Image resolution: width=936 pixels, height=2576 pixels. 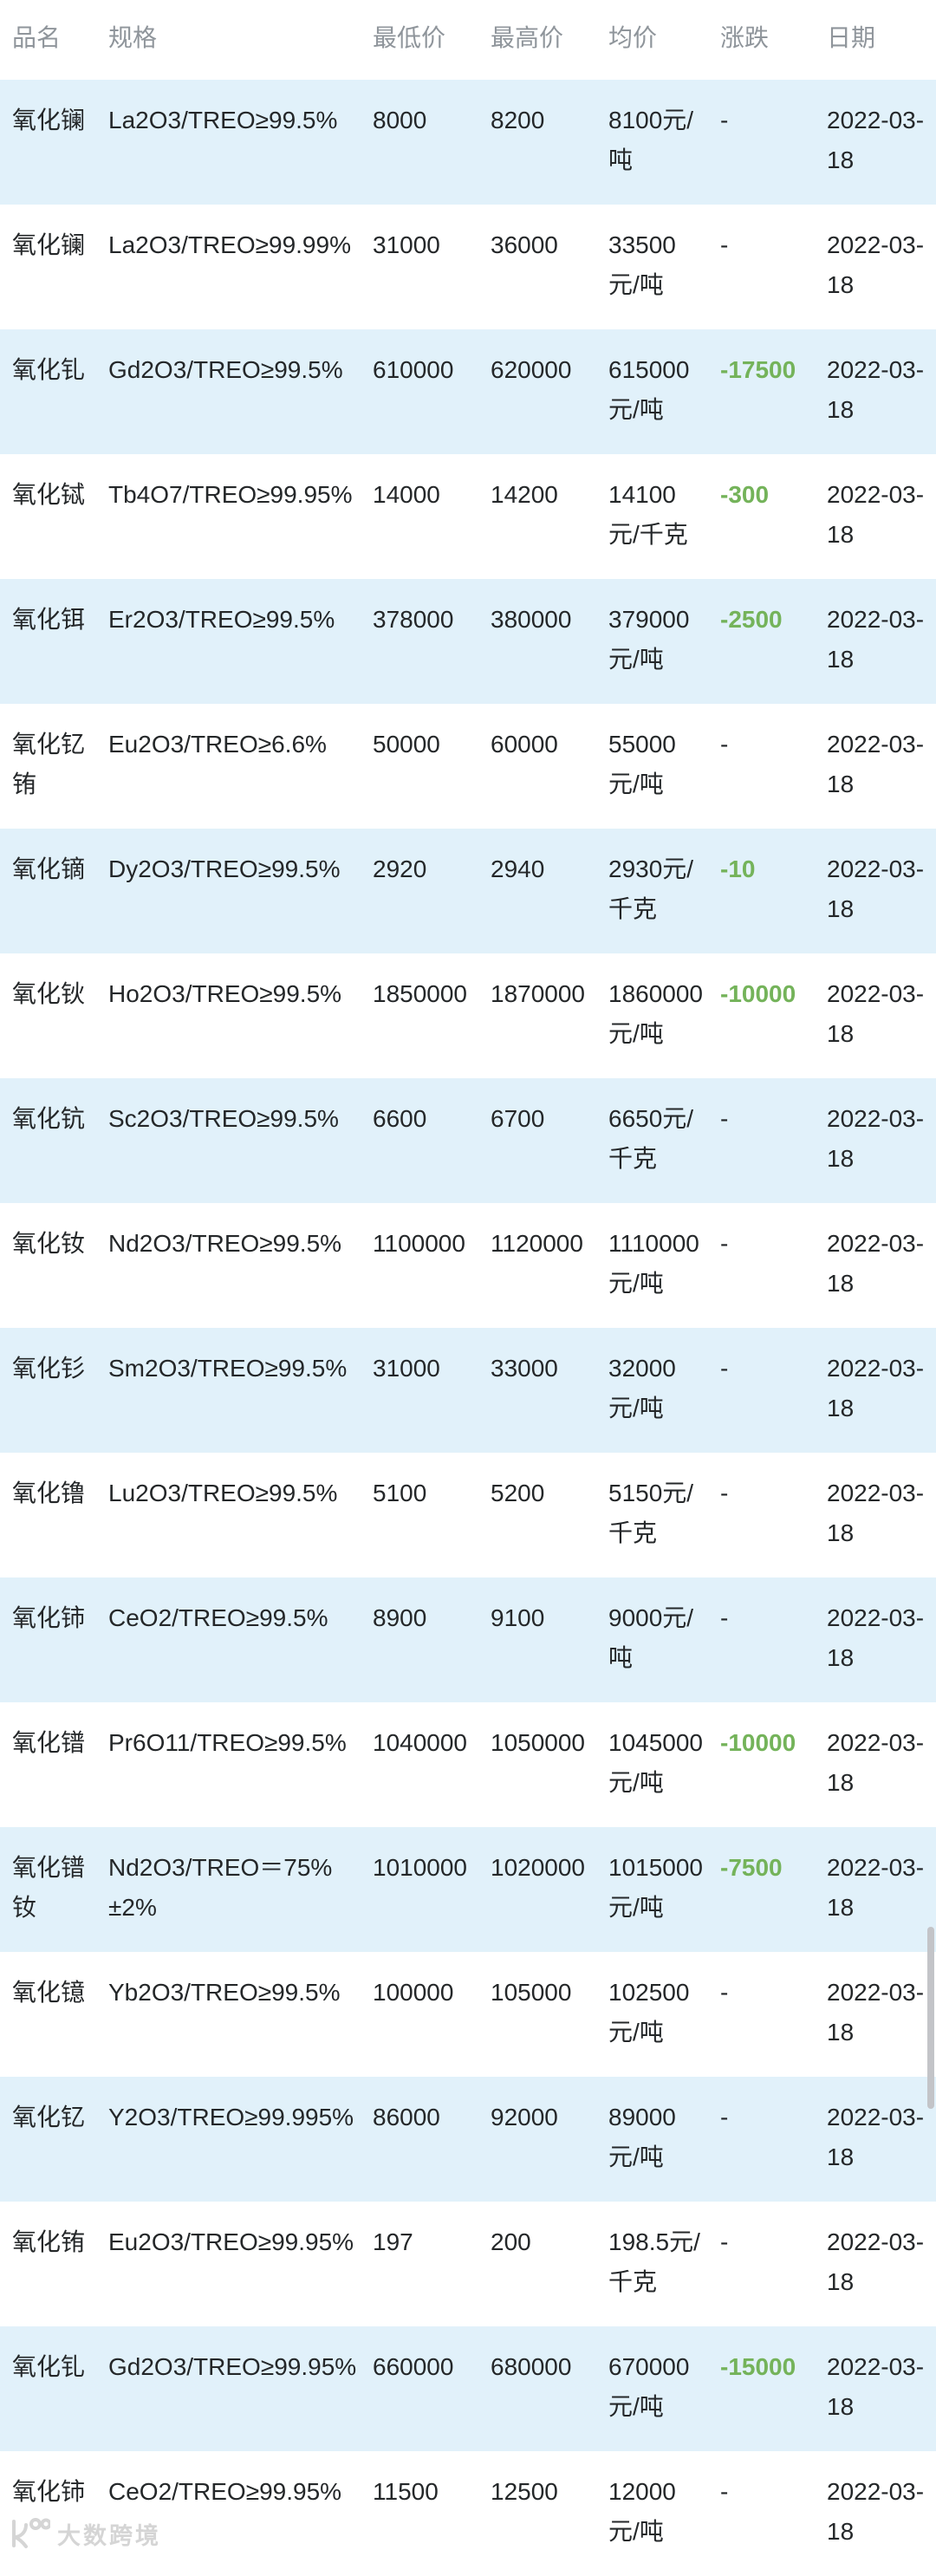 What do you see at coordinates (660, 40) in the screenshot?
I see `column-header-average-price: 均价` at bounding box center [660, 40].